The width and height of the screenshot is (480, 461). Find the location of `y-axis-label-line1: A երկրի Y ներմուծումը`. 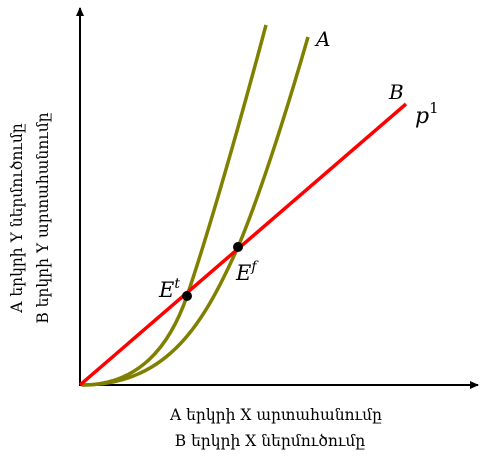

y-axis-label-line1: A երկրի Y ներմուծումը is located at coordinates (17, 218).